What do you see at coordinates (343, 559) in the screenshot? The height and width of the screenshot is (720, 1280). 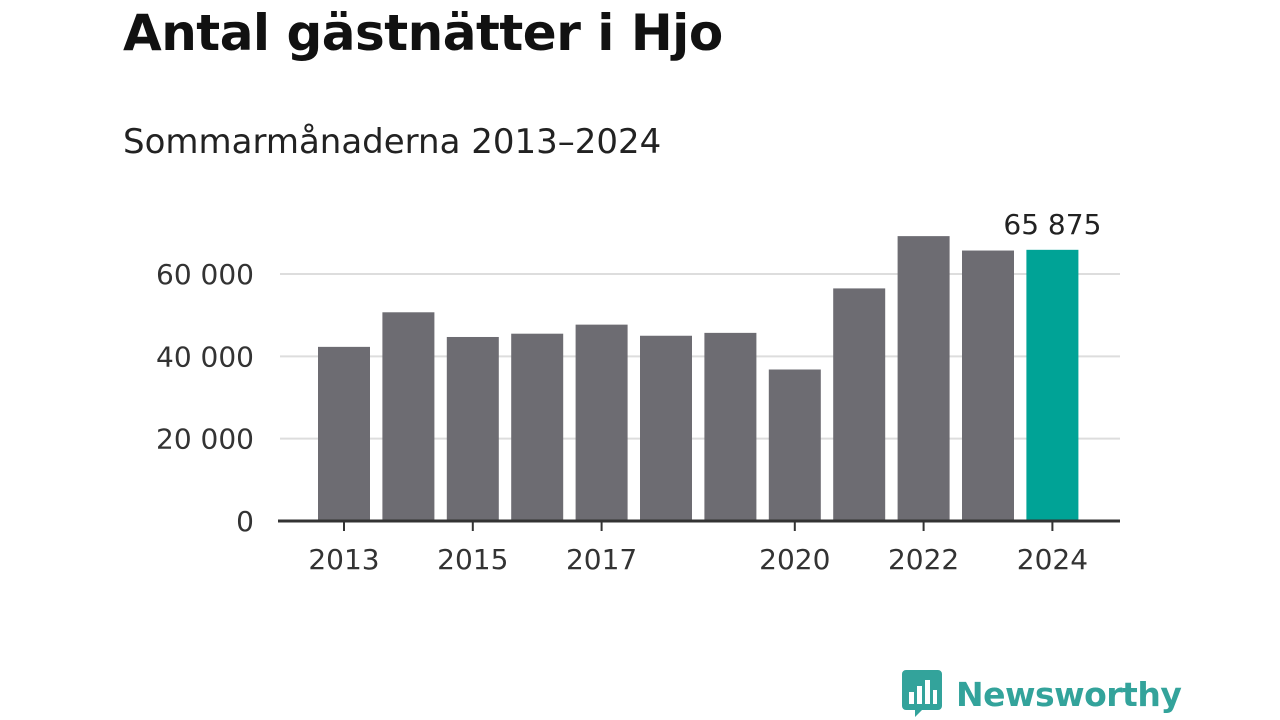 I see `x-tick-label: 2013` at bounding box center [343, 559].